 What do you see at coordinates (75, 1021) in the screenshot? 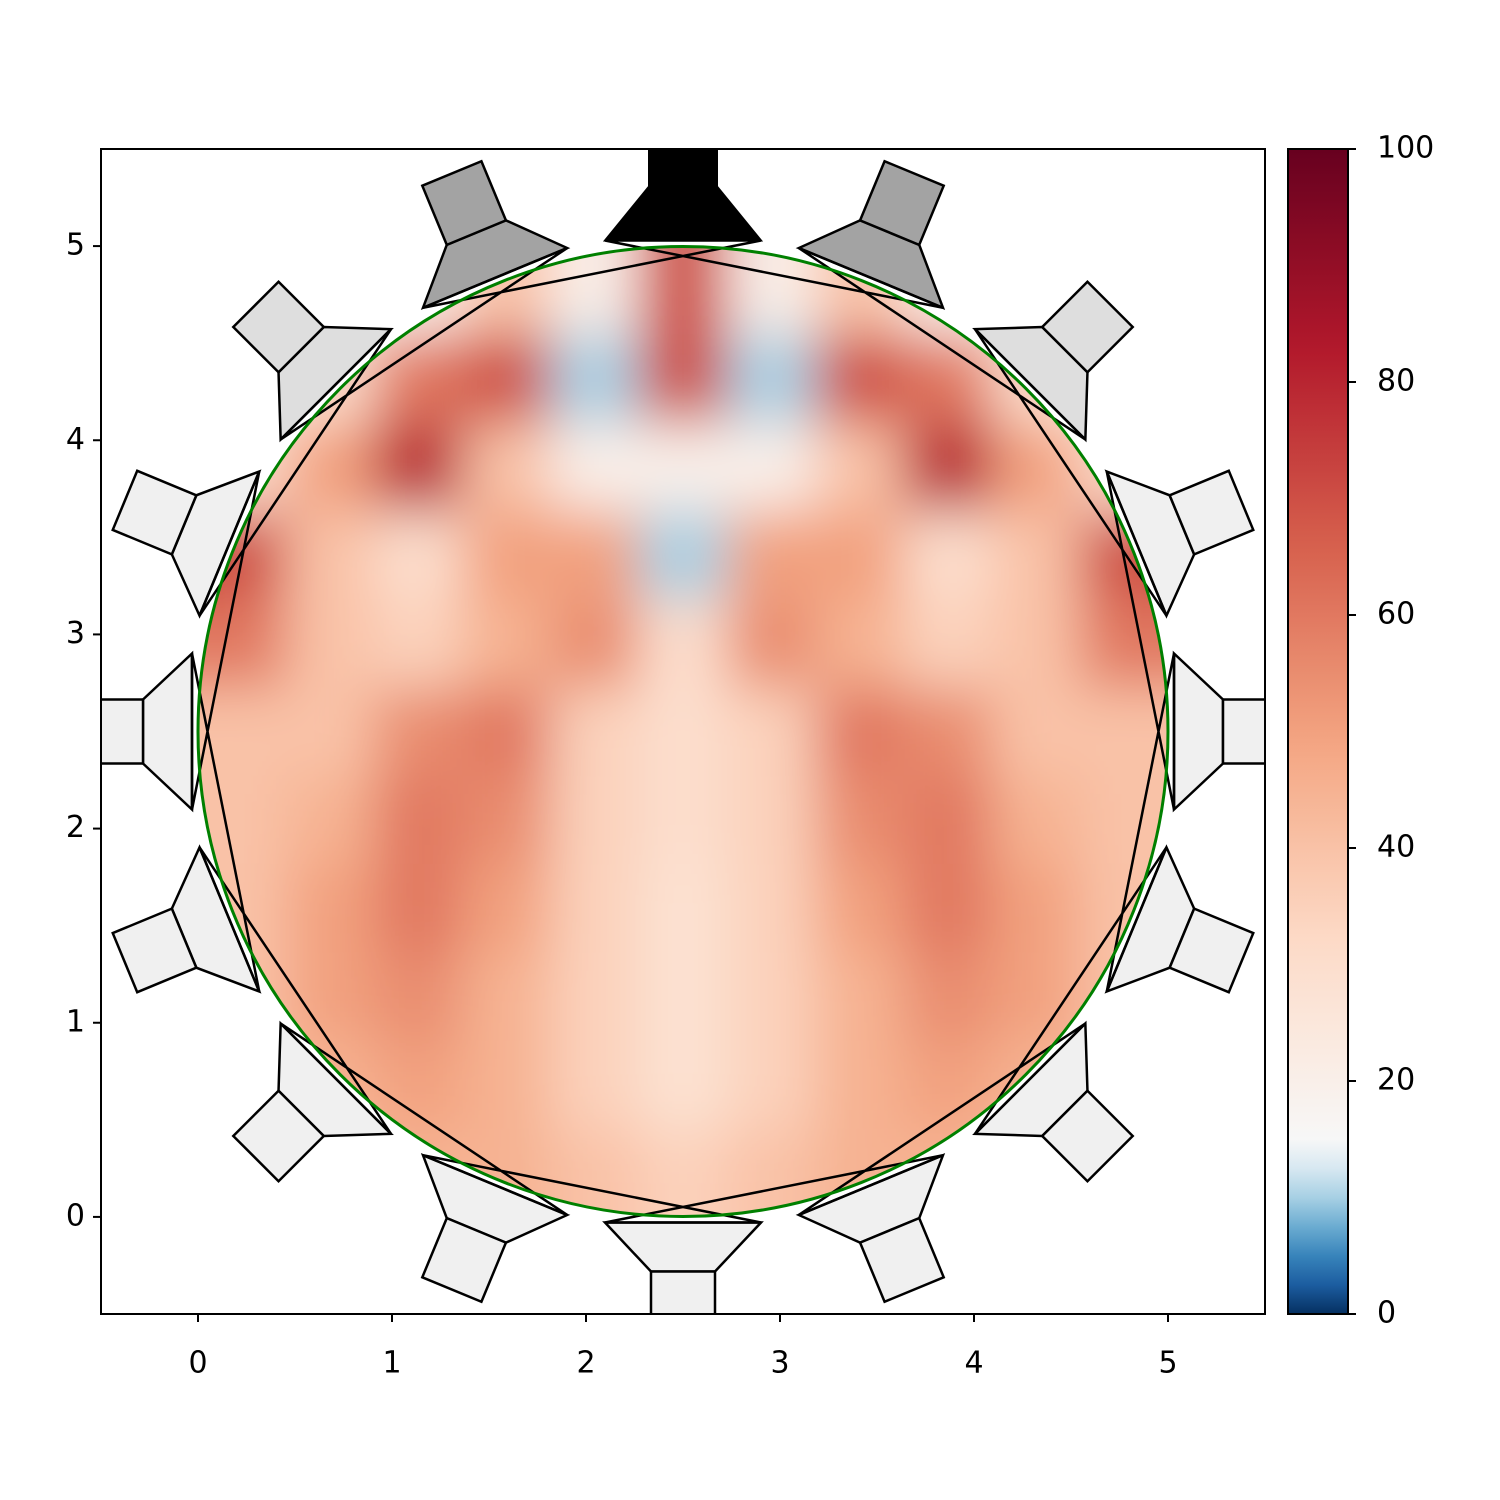
I see `y-tick-label: 1` at bounding box center [75, 1021].